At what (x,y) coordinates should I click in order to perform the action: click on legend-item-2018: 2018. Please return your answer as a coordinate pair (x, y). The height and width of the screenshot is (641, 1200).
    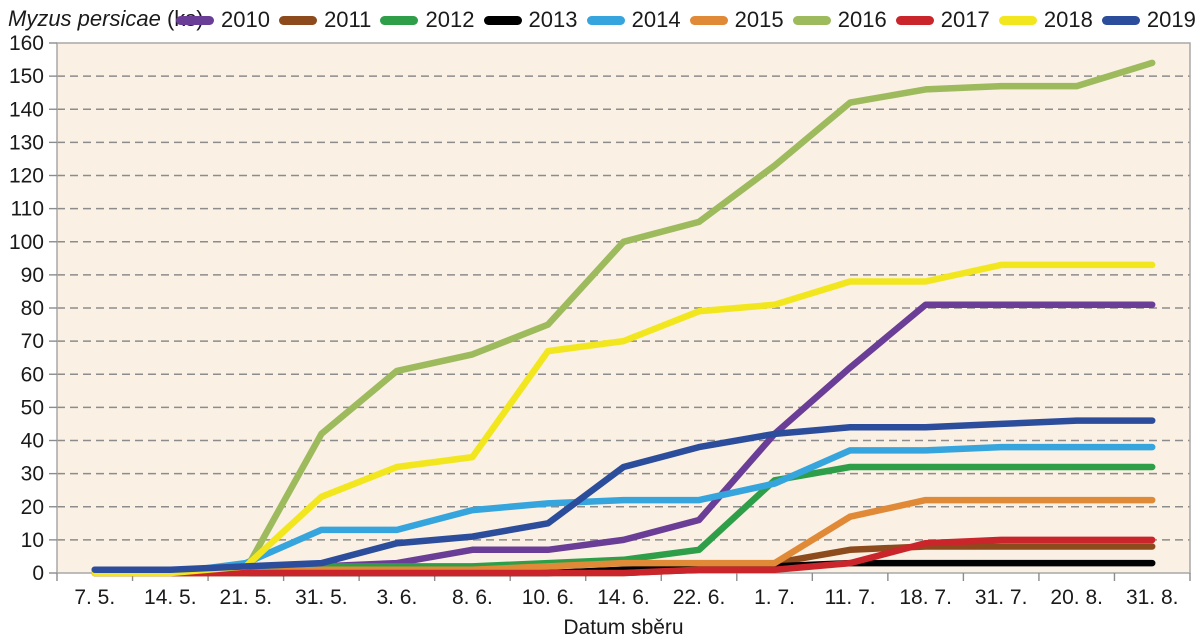
    Looking at the image, I should click on (1045, 19).